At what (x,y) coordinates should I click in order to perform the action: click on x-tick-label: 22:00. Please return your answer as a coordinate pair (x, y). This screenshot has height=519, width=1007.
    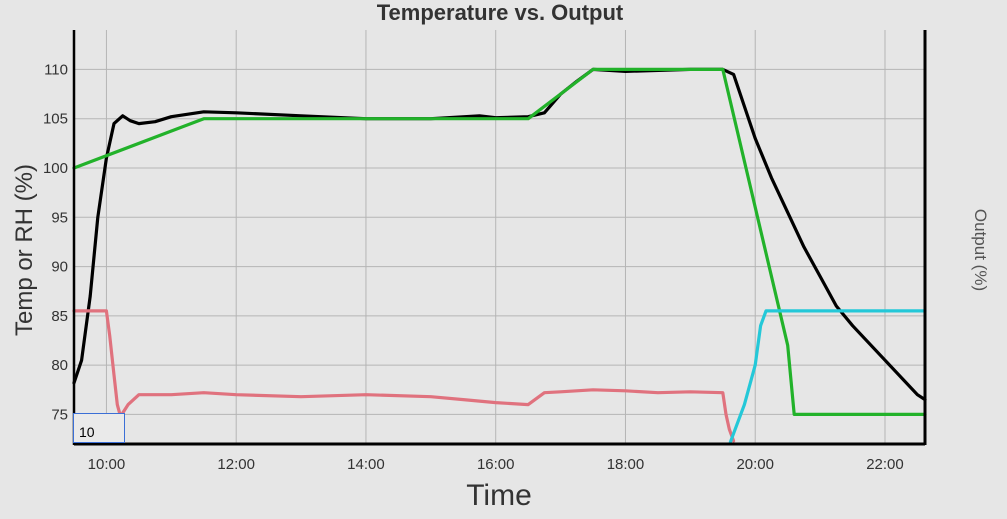
    Looking at the image, I should click on (885, 464).